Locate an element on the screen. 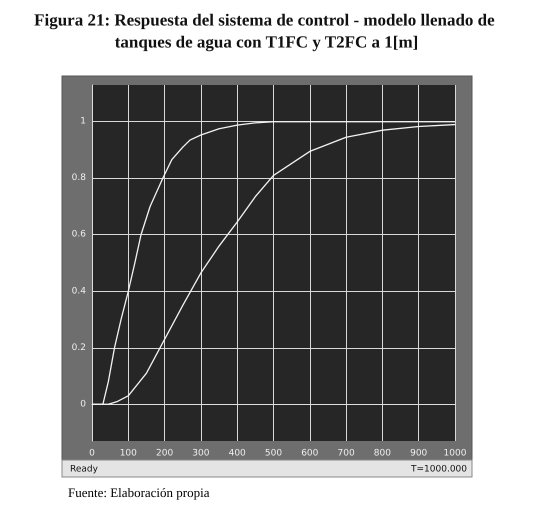 The height and width of the screenshot is (514, 533). x-tick-label: 100 is located at coordinates (129, 453).